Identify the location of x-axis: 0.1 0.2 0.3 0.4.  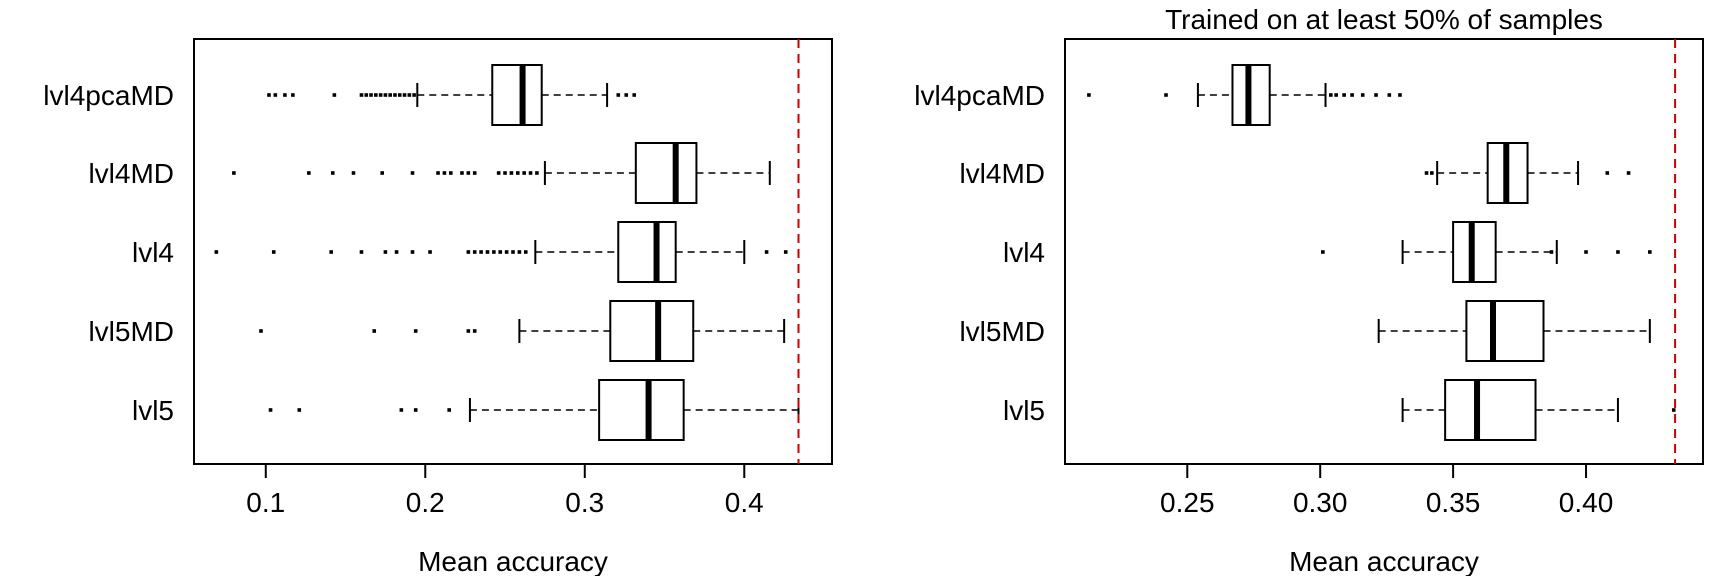
(505, 491).